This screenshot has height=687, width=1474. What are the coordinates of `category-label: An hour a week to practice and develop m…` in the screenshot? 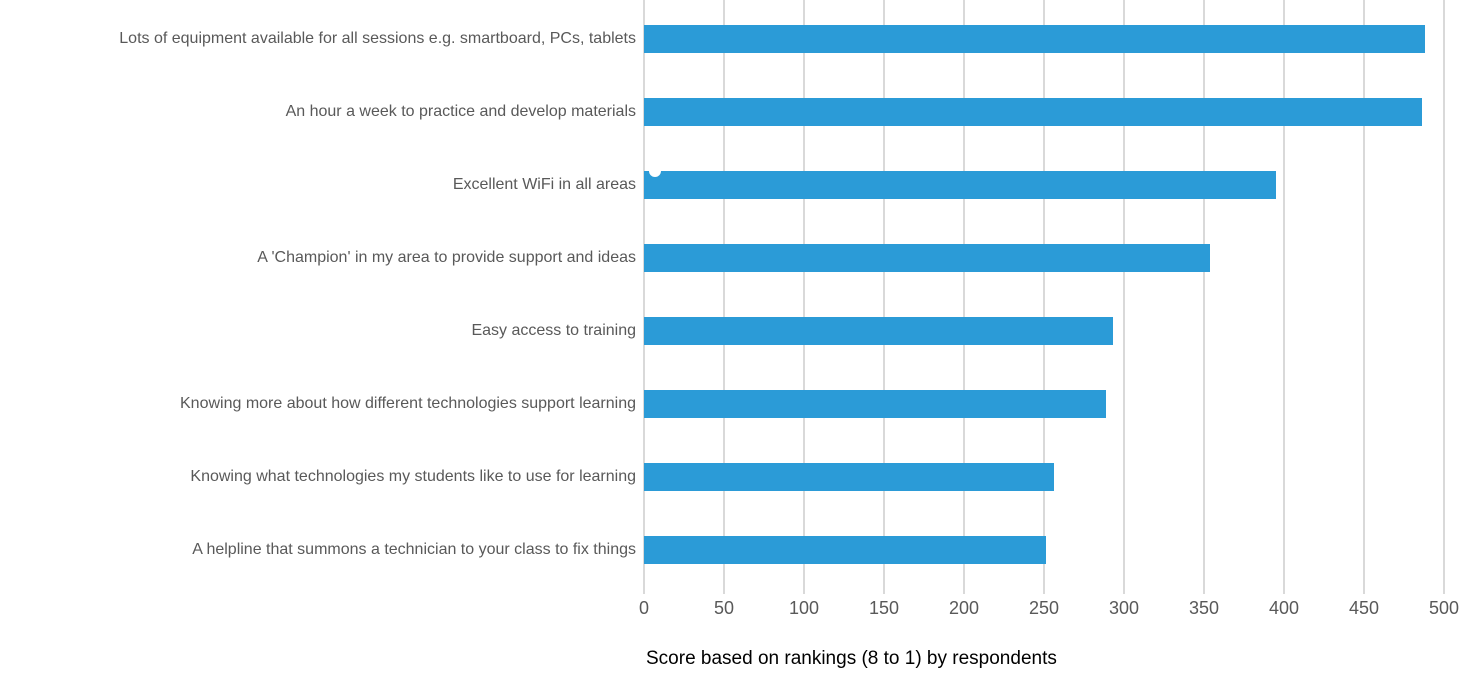 It's located at (460, 111).